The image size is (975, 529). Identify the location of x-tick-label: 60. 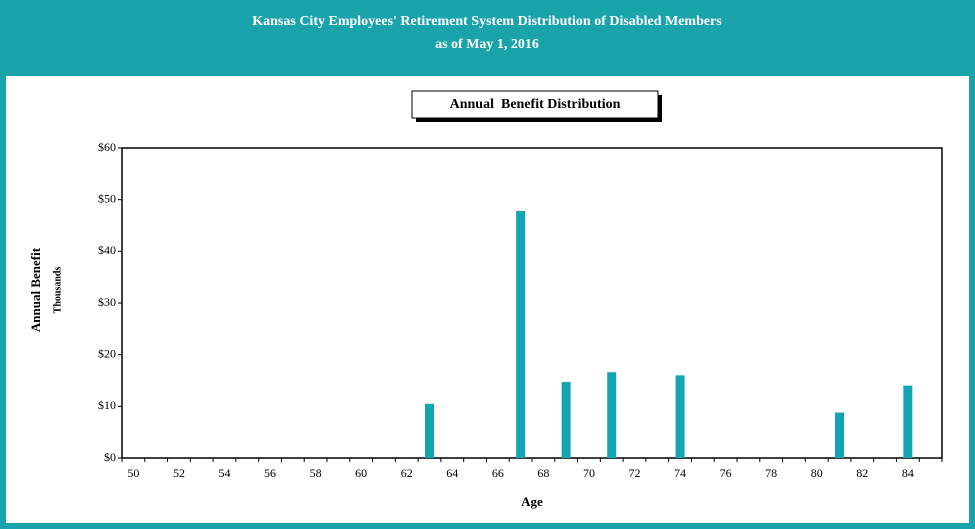
(361, 473).